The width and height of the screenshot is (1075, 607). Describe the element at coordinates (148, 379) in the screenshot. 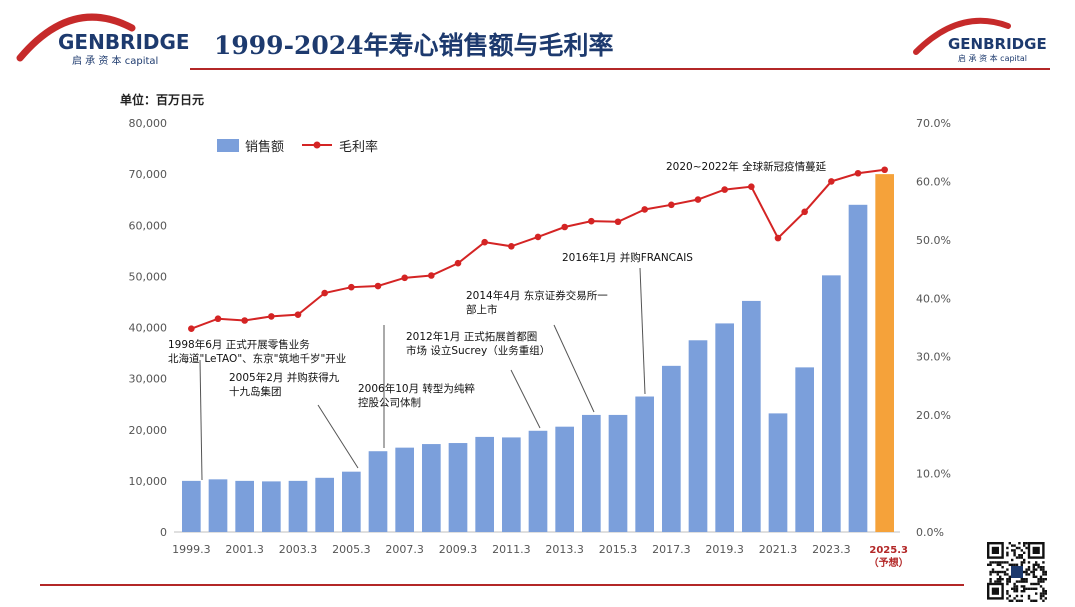

I see `y-left-tick-label: 30,000` at that location.